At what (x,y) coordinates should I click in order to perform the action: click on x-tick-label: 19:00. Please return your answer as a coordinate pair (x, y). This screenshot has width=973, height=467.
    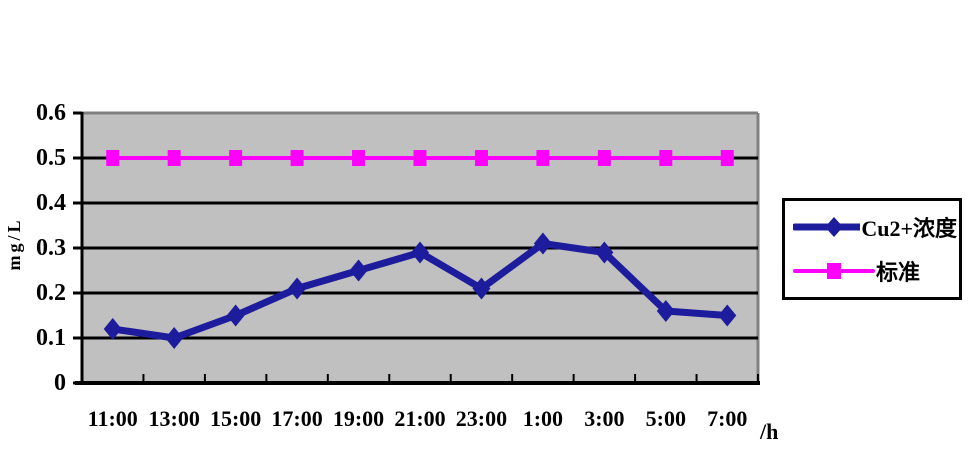
    Looking at the image, I should click on (358, 418).